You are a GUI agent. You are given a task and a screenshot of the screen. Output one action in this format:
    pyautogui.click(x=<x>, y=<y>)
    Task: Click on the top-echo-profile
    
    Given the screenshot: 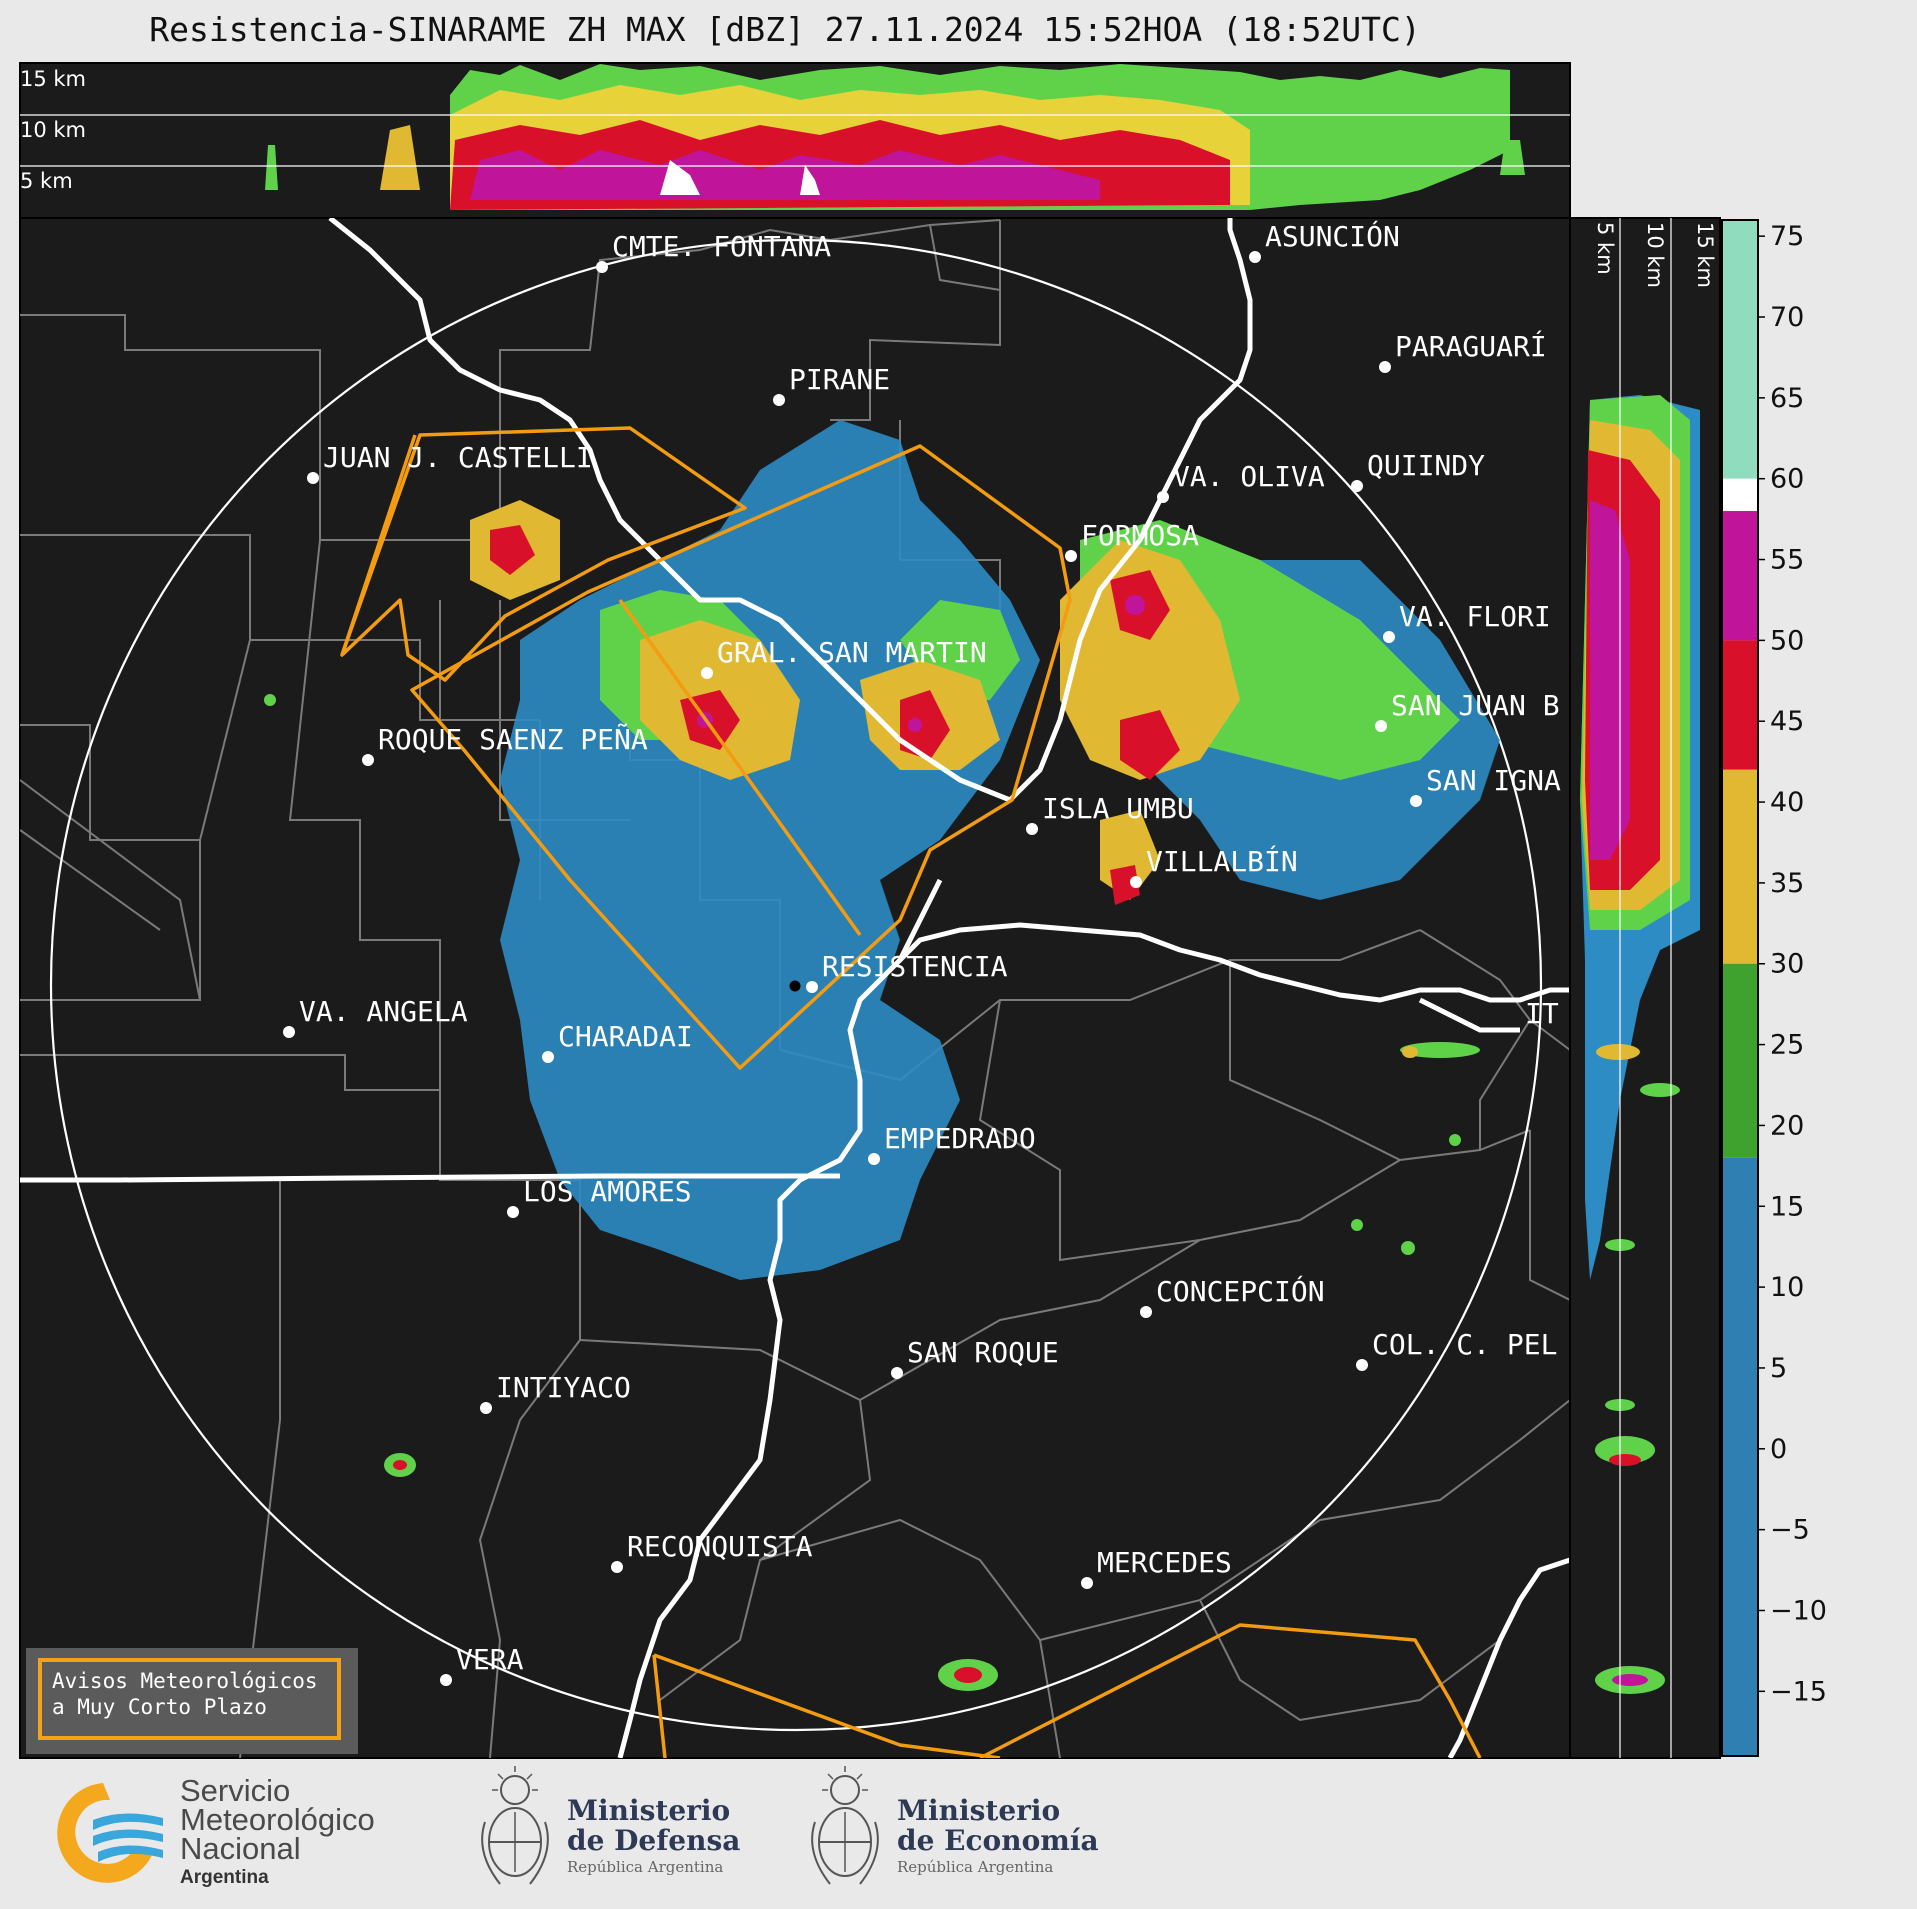 What is the action you would take?
    pyautogui.click(x=895, y=137)
    